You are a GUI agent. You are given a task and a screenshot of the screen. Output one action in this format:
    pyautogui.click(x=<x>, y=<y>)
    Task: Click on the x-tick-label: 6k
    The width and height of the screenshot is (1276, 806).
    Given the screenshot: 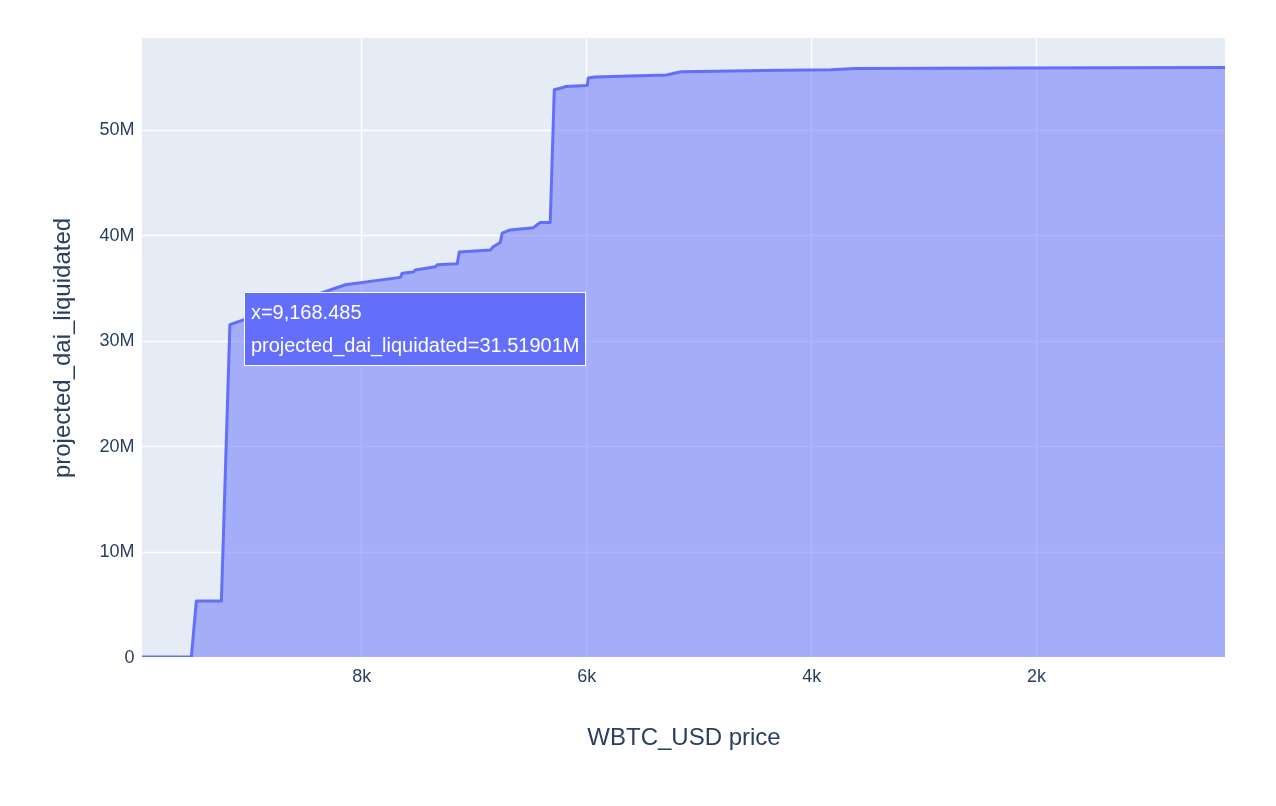 What is the action you would take?
    pyautogui.click(x=587, y=675)
    